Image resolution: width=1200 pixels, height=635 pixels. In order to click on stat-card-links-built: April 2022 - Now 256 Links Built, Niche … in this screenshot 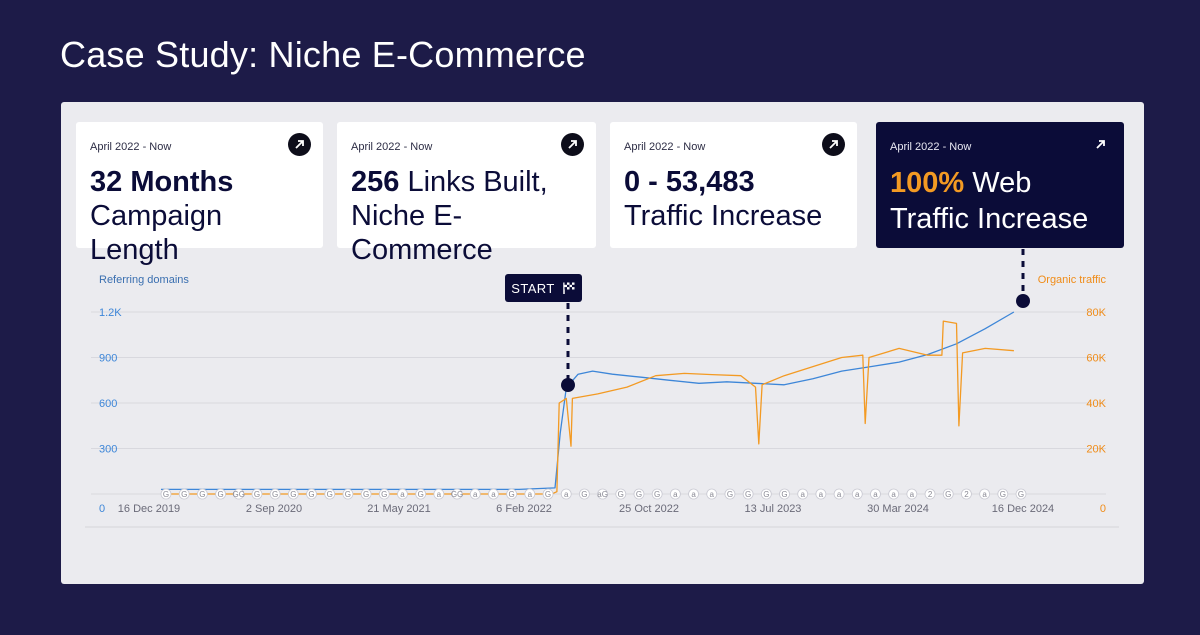, I will do `click(466, 194)`.